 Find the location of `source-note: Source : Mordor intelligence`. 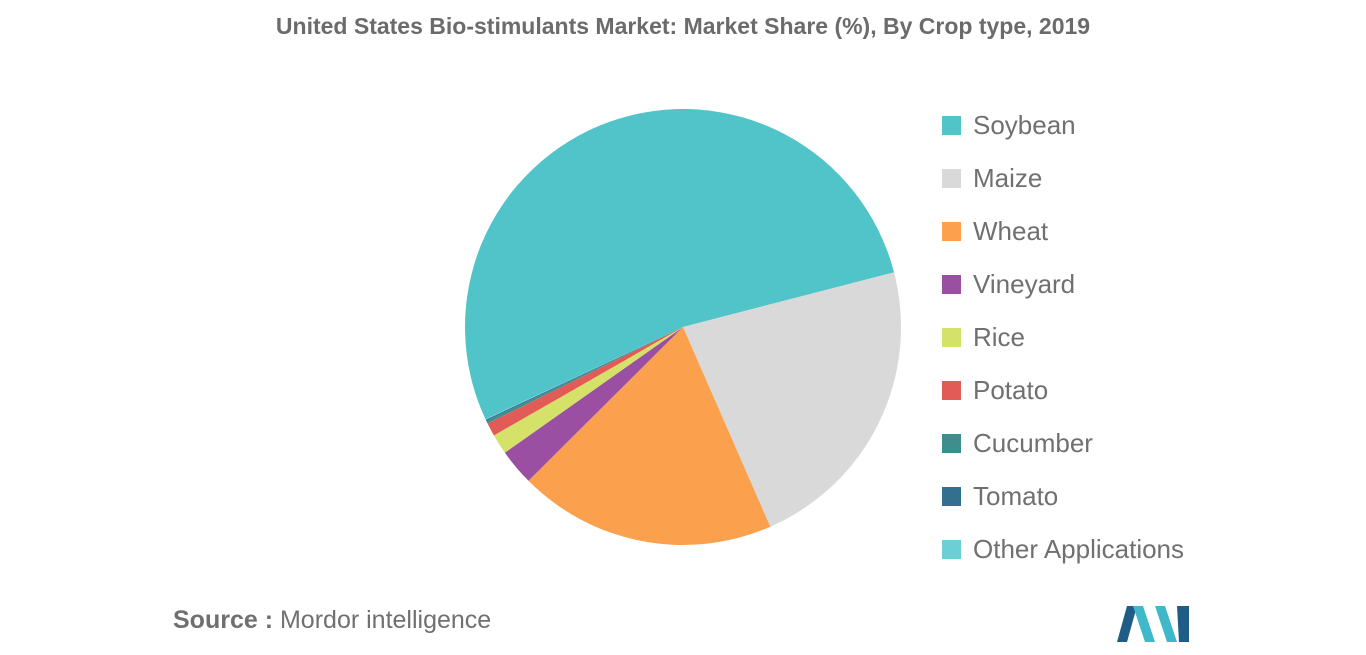

source-note: Source : Mordor intelligence is located at coordinates (332, 620).